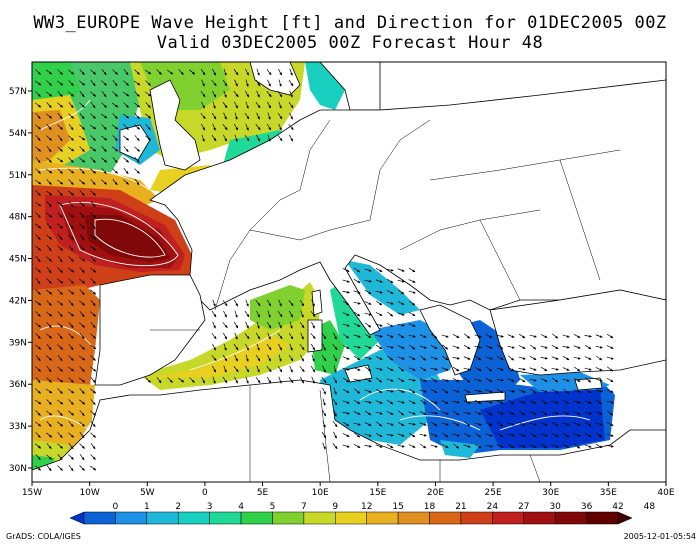 The height and width of the screenshot is (544, 700). What do you see at coordinates (32, 493) in the screenshot?
I see `lon-label: 15W` at bounding box center [32, 493].